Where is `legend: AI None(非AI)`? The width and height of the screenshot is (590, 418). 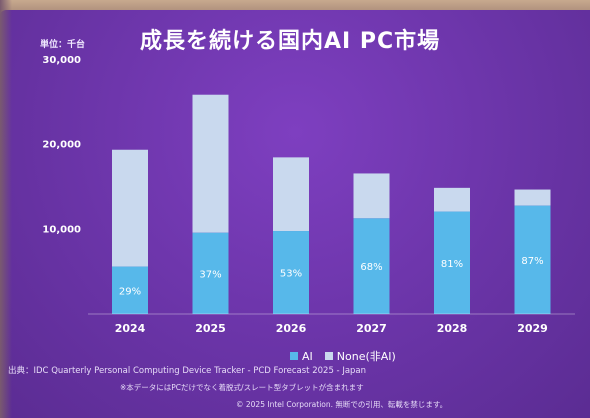 legend: AI None(非AI) is located at coordinates (349, 356).